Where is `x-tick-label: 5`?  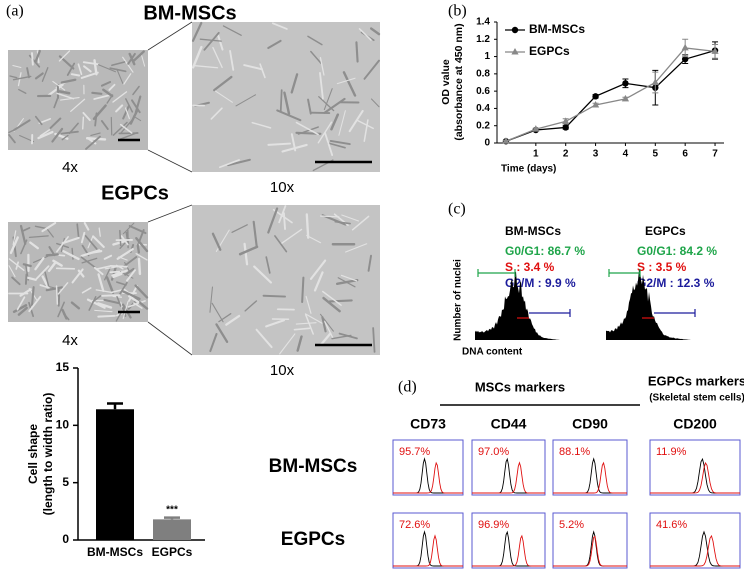
x-tick-label: 5 is located at coordinates (656, 154).